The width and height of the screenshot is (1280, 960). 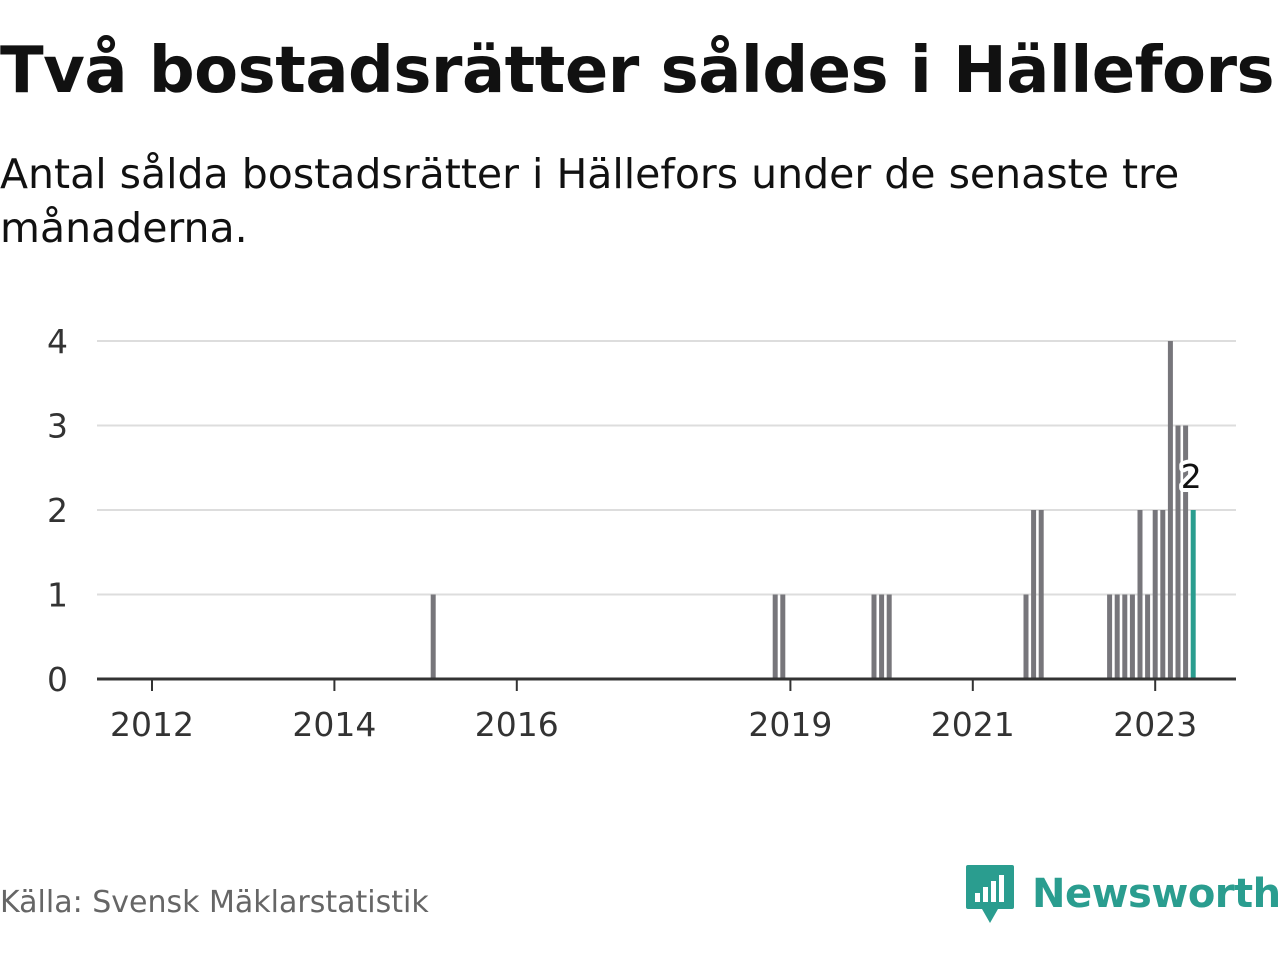 What do you see at coordinates (57, 341) in the screenshot?
I see `y-tick-label: 4` at bounding box center [57, 341].